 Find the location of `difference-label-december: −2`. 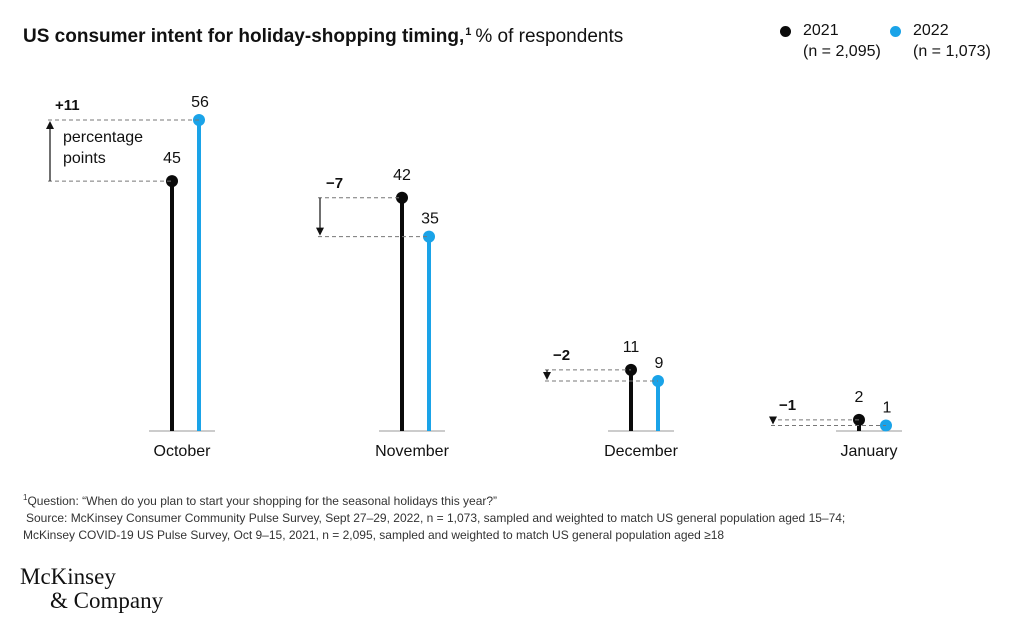

difference-label-december: −2 is located at coordinates (561, 355).